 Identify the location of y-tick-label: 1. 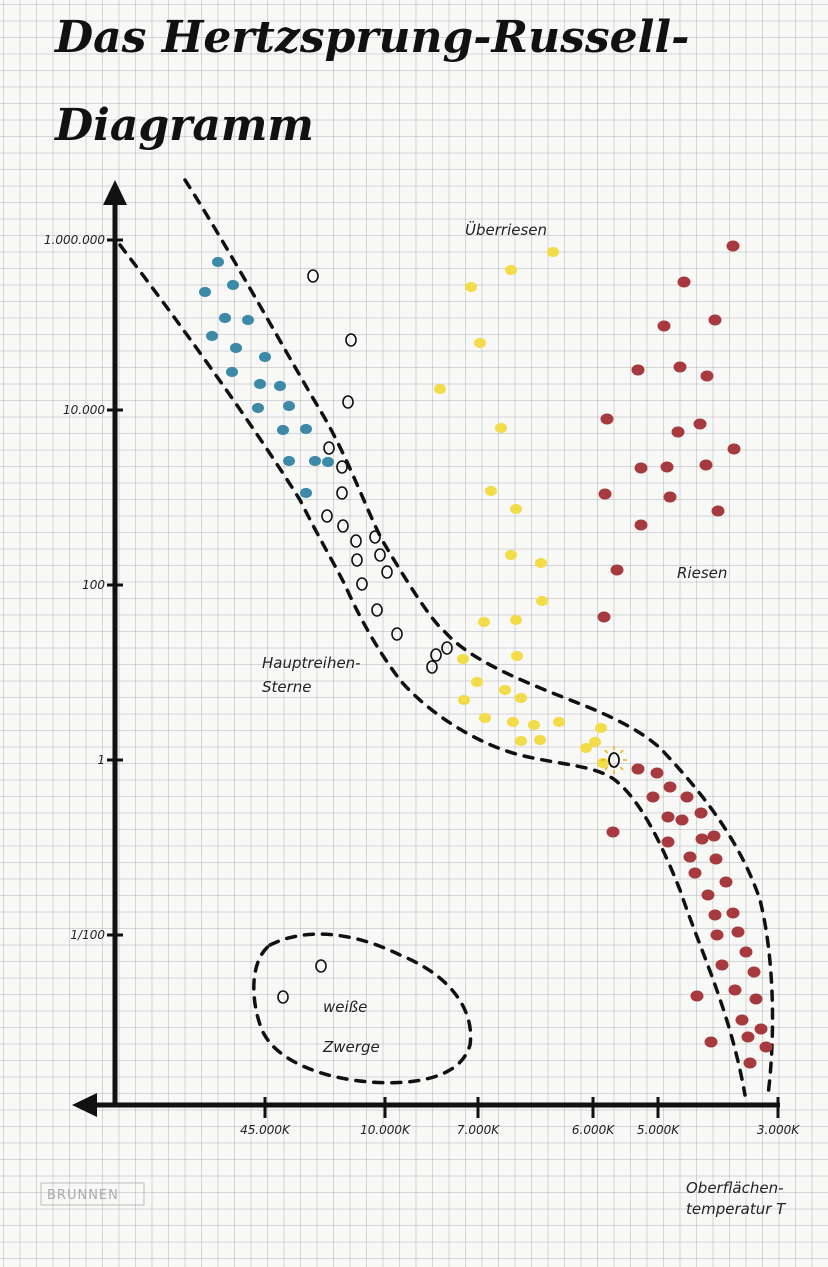
(101, 760).